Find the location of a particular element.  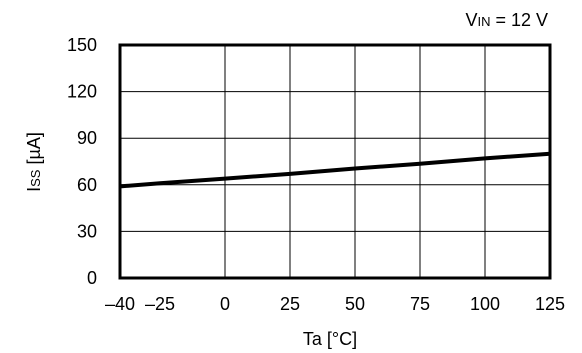

x-tick-label: –40 is located at coordinates (120, 304).